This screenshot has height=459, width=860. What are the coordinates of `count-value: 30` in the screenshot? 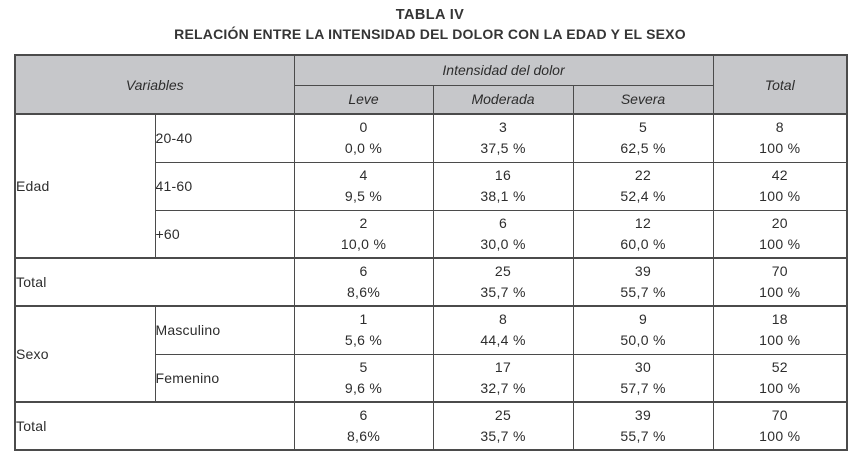 It's located at (643, 366).